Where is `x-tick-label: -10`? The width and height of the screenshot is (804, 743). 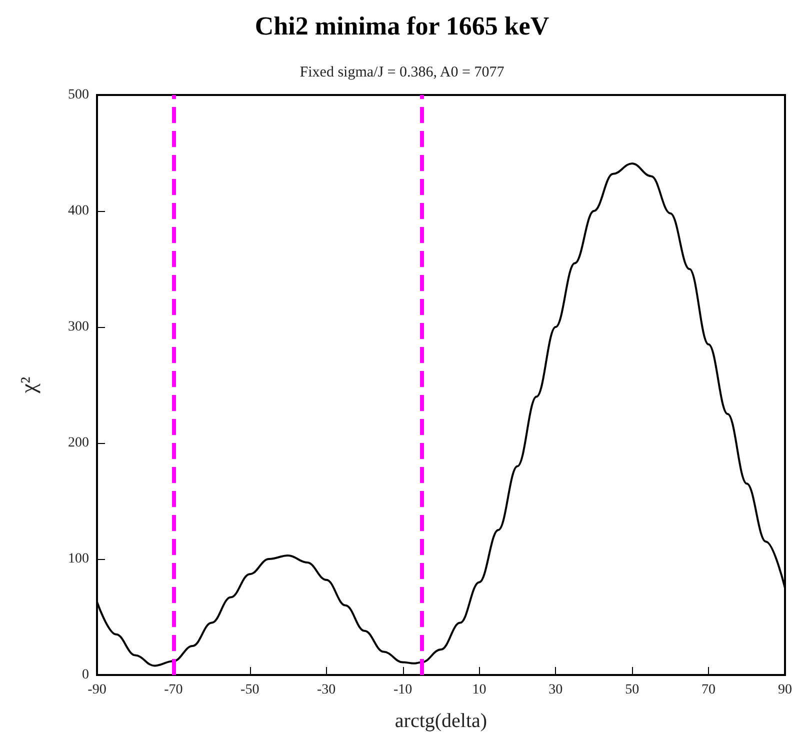 x-tick-label: -10 is located at coordinates (402, 690).